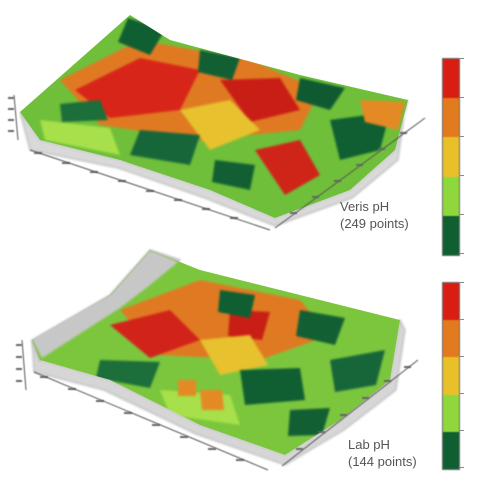 Image resolution: width=480 pixels, height=480 pixels. What do you see at coordinates (80, 137) in the screenshot?
I see `zone-light-green` at bounding box center [80, 137].